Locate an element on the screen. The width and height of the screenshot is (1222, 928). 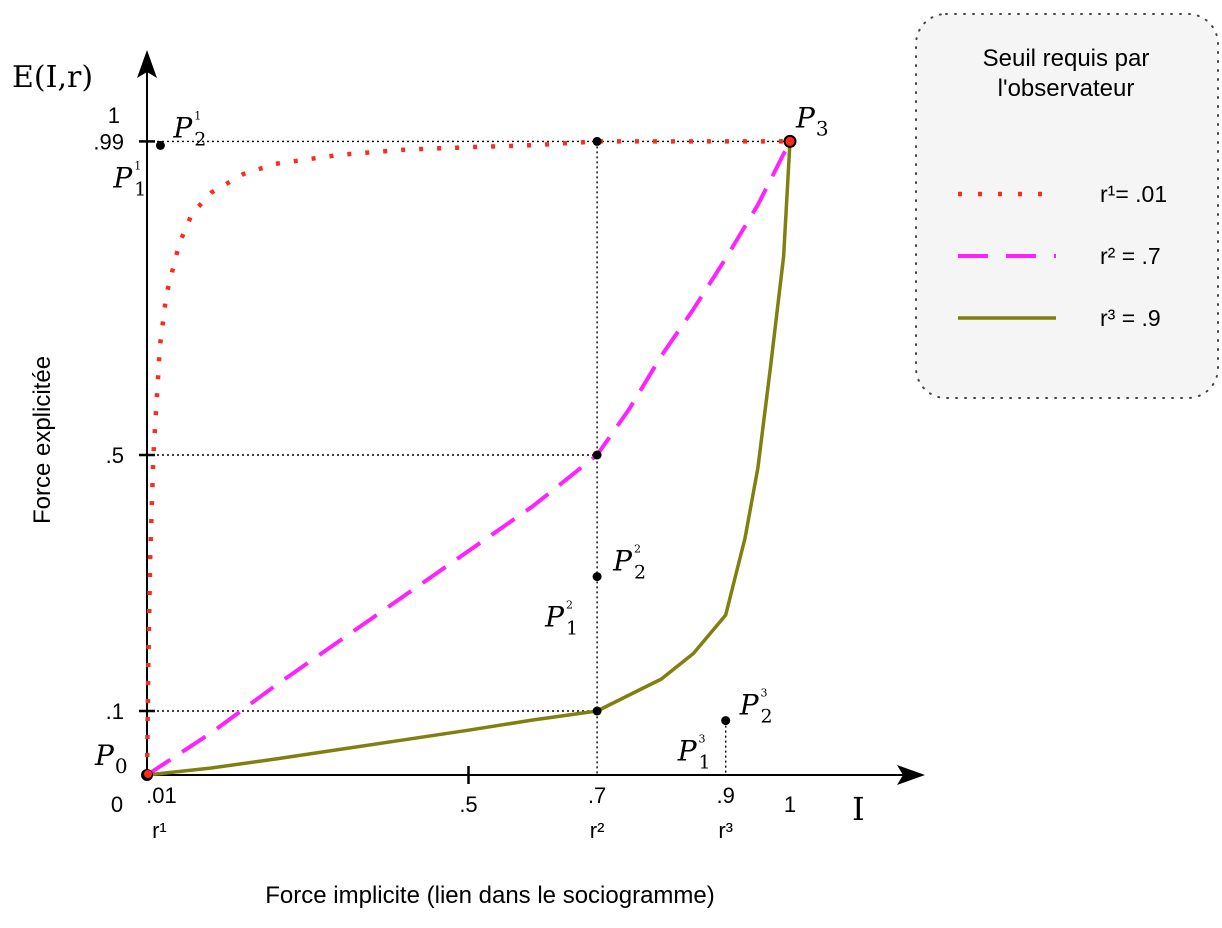
x-axis-symbol: I is located at coordinates (858, 809).